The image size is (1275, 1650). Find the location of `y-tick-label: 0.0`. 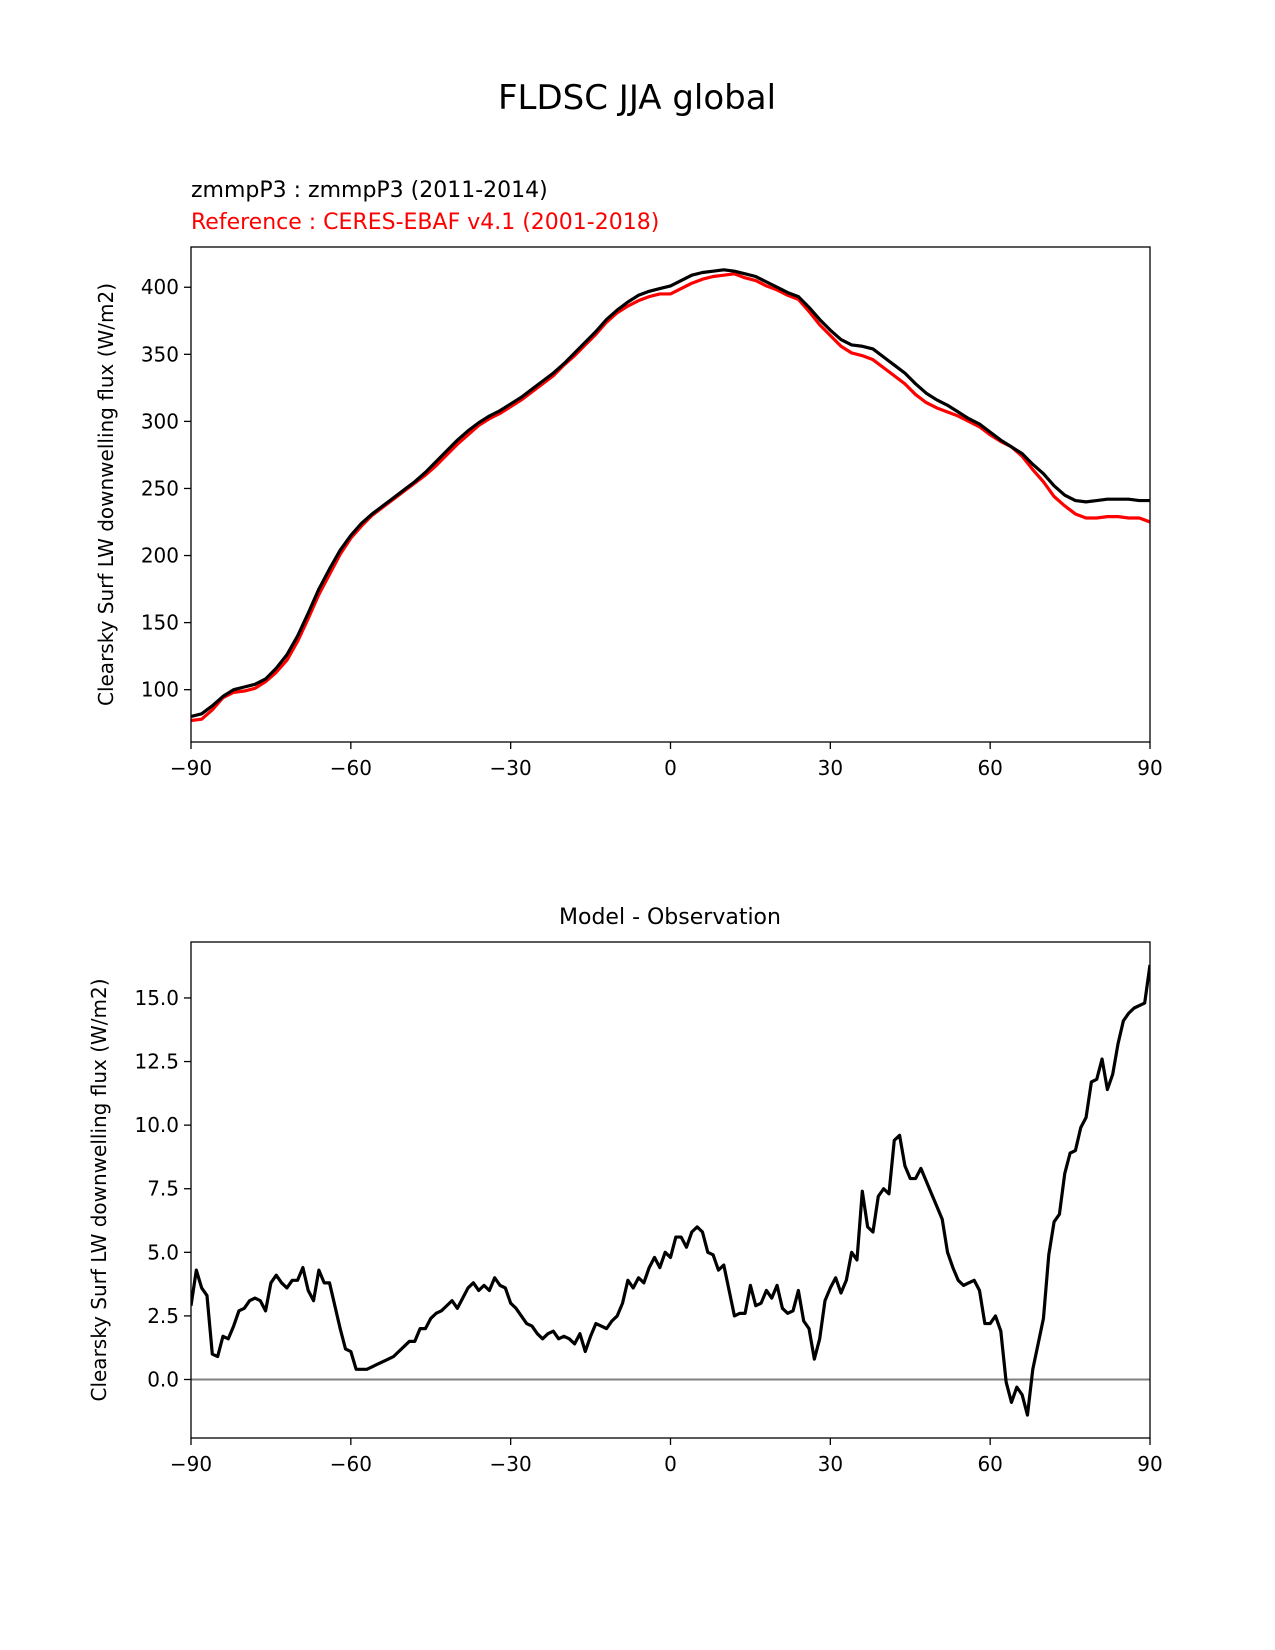

y-tick-label: 0.0 is located at coordinates (163, 1379).